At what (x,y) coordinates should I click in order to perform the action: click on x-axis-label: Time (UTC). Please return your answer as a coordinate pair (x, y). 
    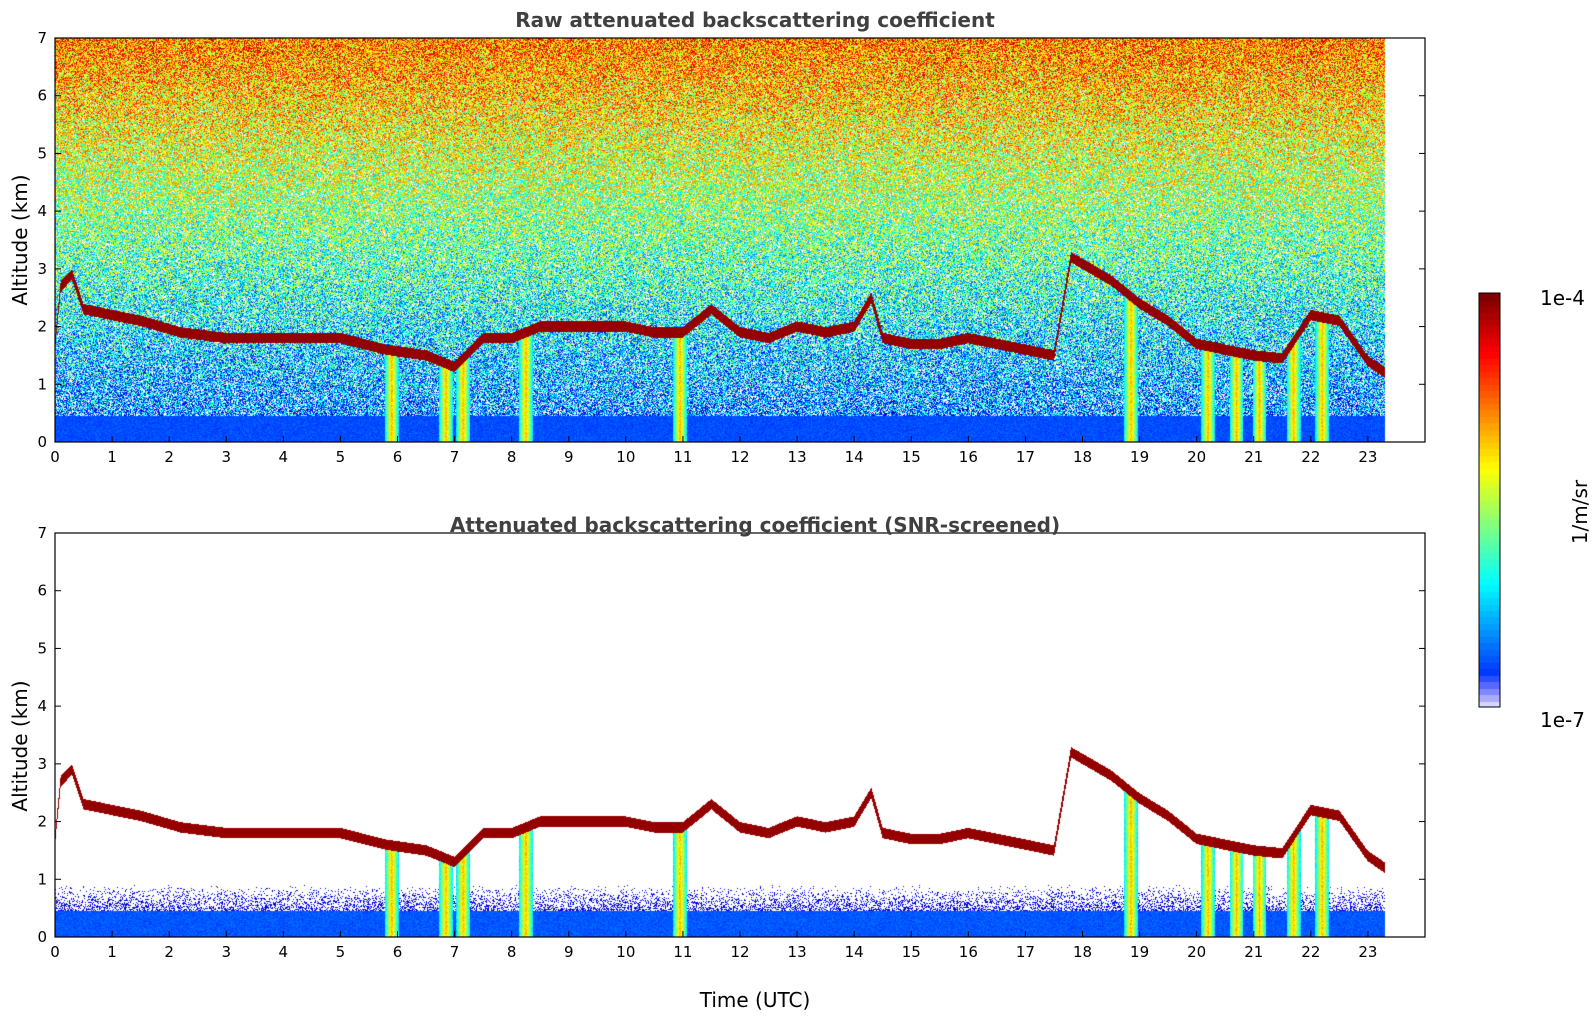
    Looking at the image, I should click on (755, 1000).